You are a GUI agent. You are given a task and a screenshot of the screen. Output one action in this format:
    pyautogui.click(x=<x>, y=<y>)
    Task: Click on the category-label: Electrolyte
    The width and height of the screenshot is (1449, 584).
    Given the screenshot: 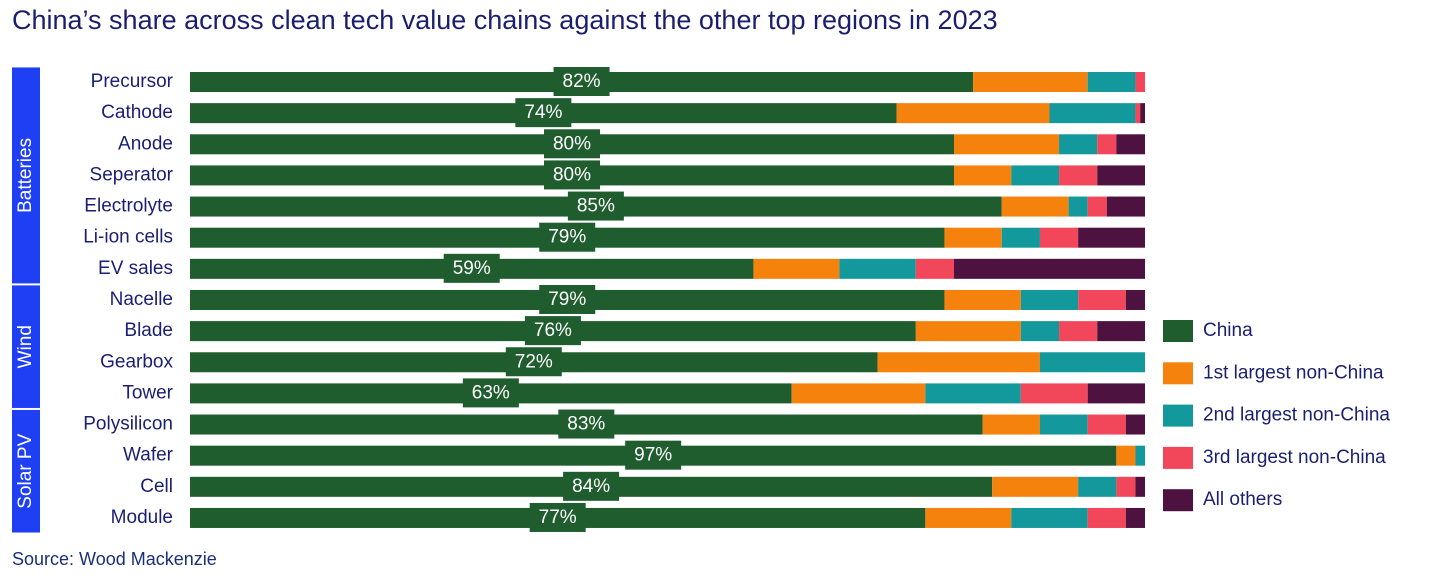 What is the action you would take?
    pyautogui.click(x=128, y=206)
    